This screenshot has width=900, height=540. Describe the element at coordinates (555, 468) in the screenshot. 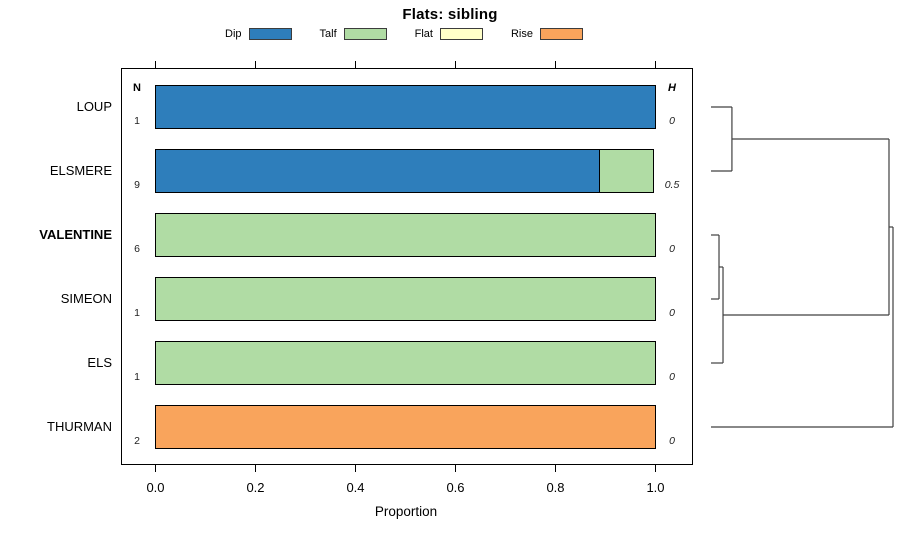

I see `bottom-axis-tick-0.8` at that location.